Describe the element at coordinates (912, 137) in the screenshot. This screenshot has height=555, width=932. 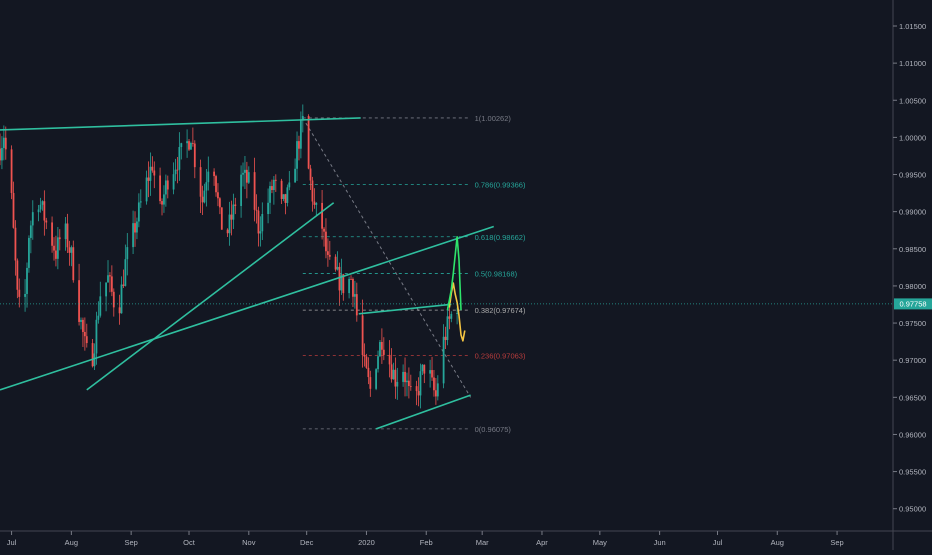
I see `price-tick-label: 1.00000` at that location.